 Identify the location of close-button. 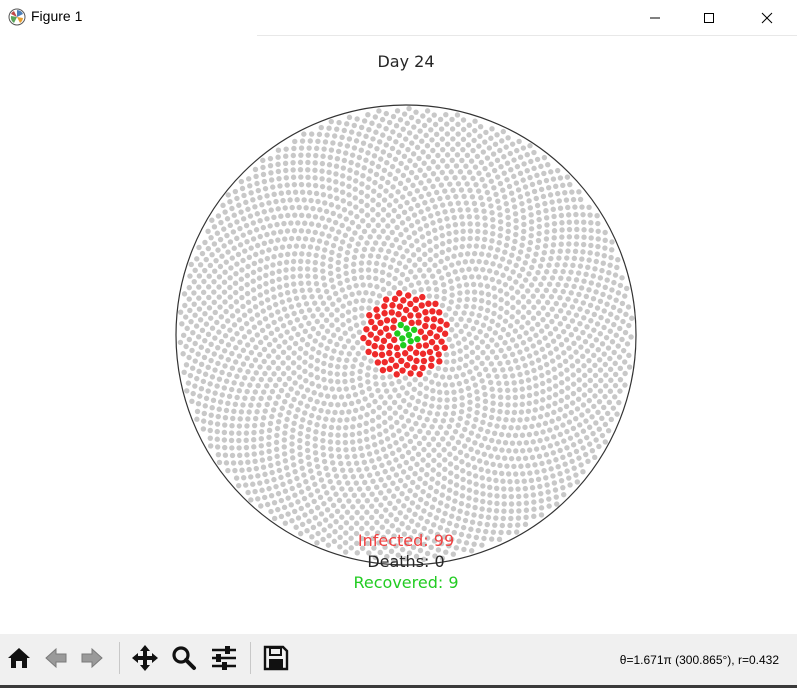
(767, 18).